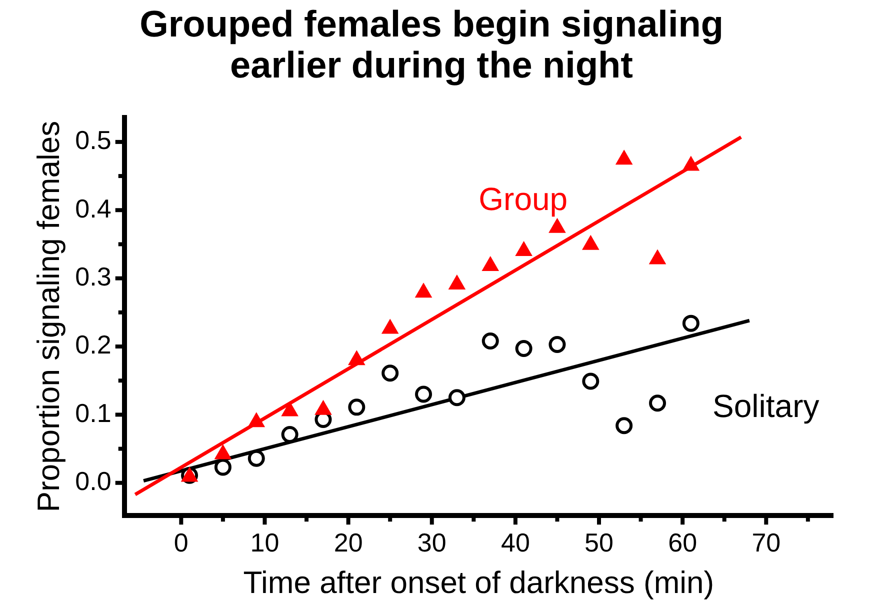 The width and height of the screenshot is (873, 611). I want to click on chart-title: Grouped females begin signaling earlier during the night, so click(432, 45).